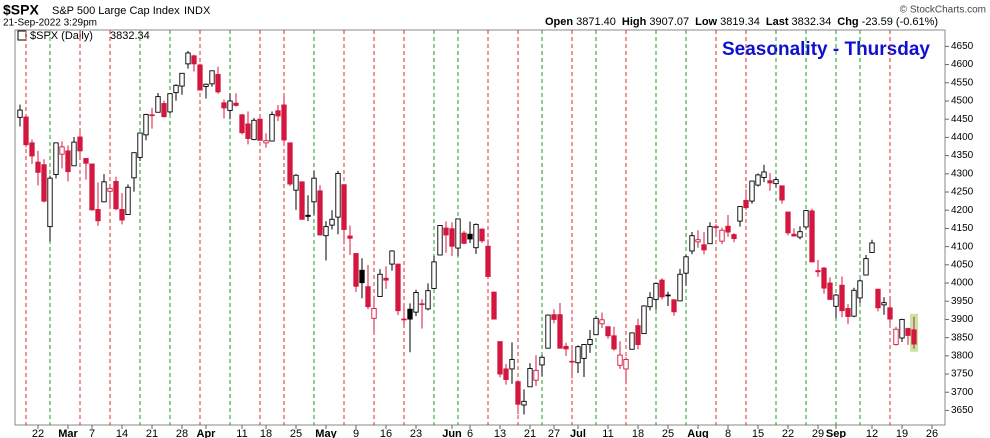 The width and height of the screenshot is (990, 438). I want to click on quote-label: Last, so click(777, 22).